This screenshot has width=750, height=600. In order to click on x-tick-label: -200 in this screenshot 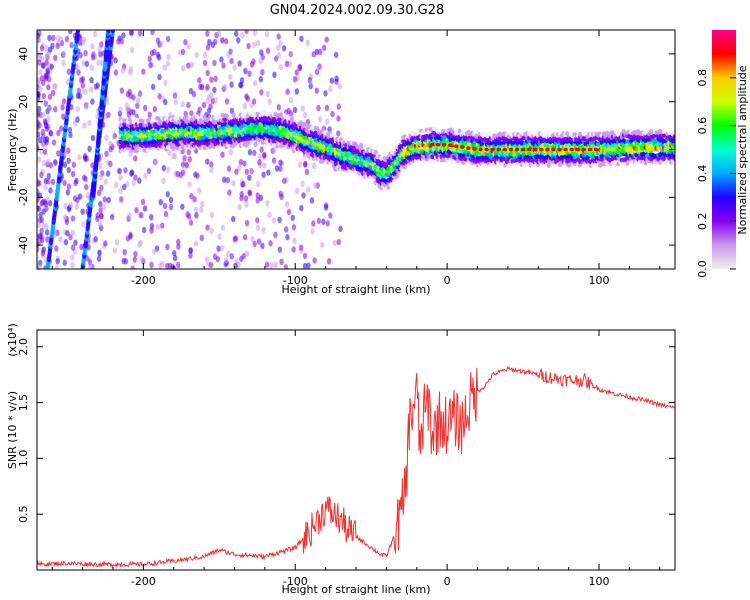, I will do `click(143, 581)`.